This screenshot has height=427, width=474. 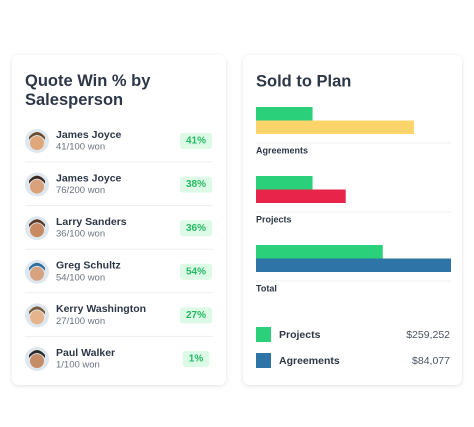 What do you see at coordinates (91, 222) in the screenshot?
I see `person-name: Larry Sanders` at bounding box center [91, 222].